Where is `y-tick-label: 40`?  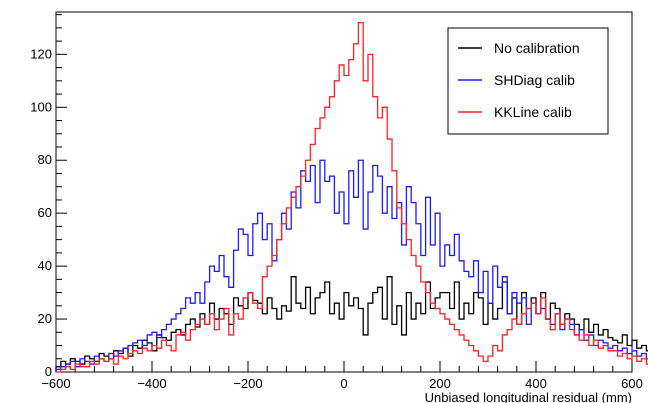 y-tick-label: 40 is located at coordinates (45, 265).